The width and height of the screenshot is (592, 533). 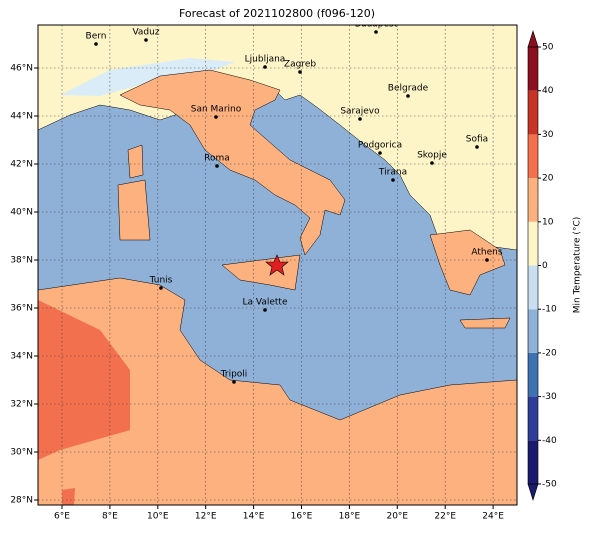 What do you see at coordinates (408, 89) in the screenshot?
I see `city-label: Belgrade` at bounding box center [408, 89].